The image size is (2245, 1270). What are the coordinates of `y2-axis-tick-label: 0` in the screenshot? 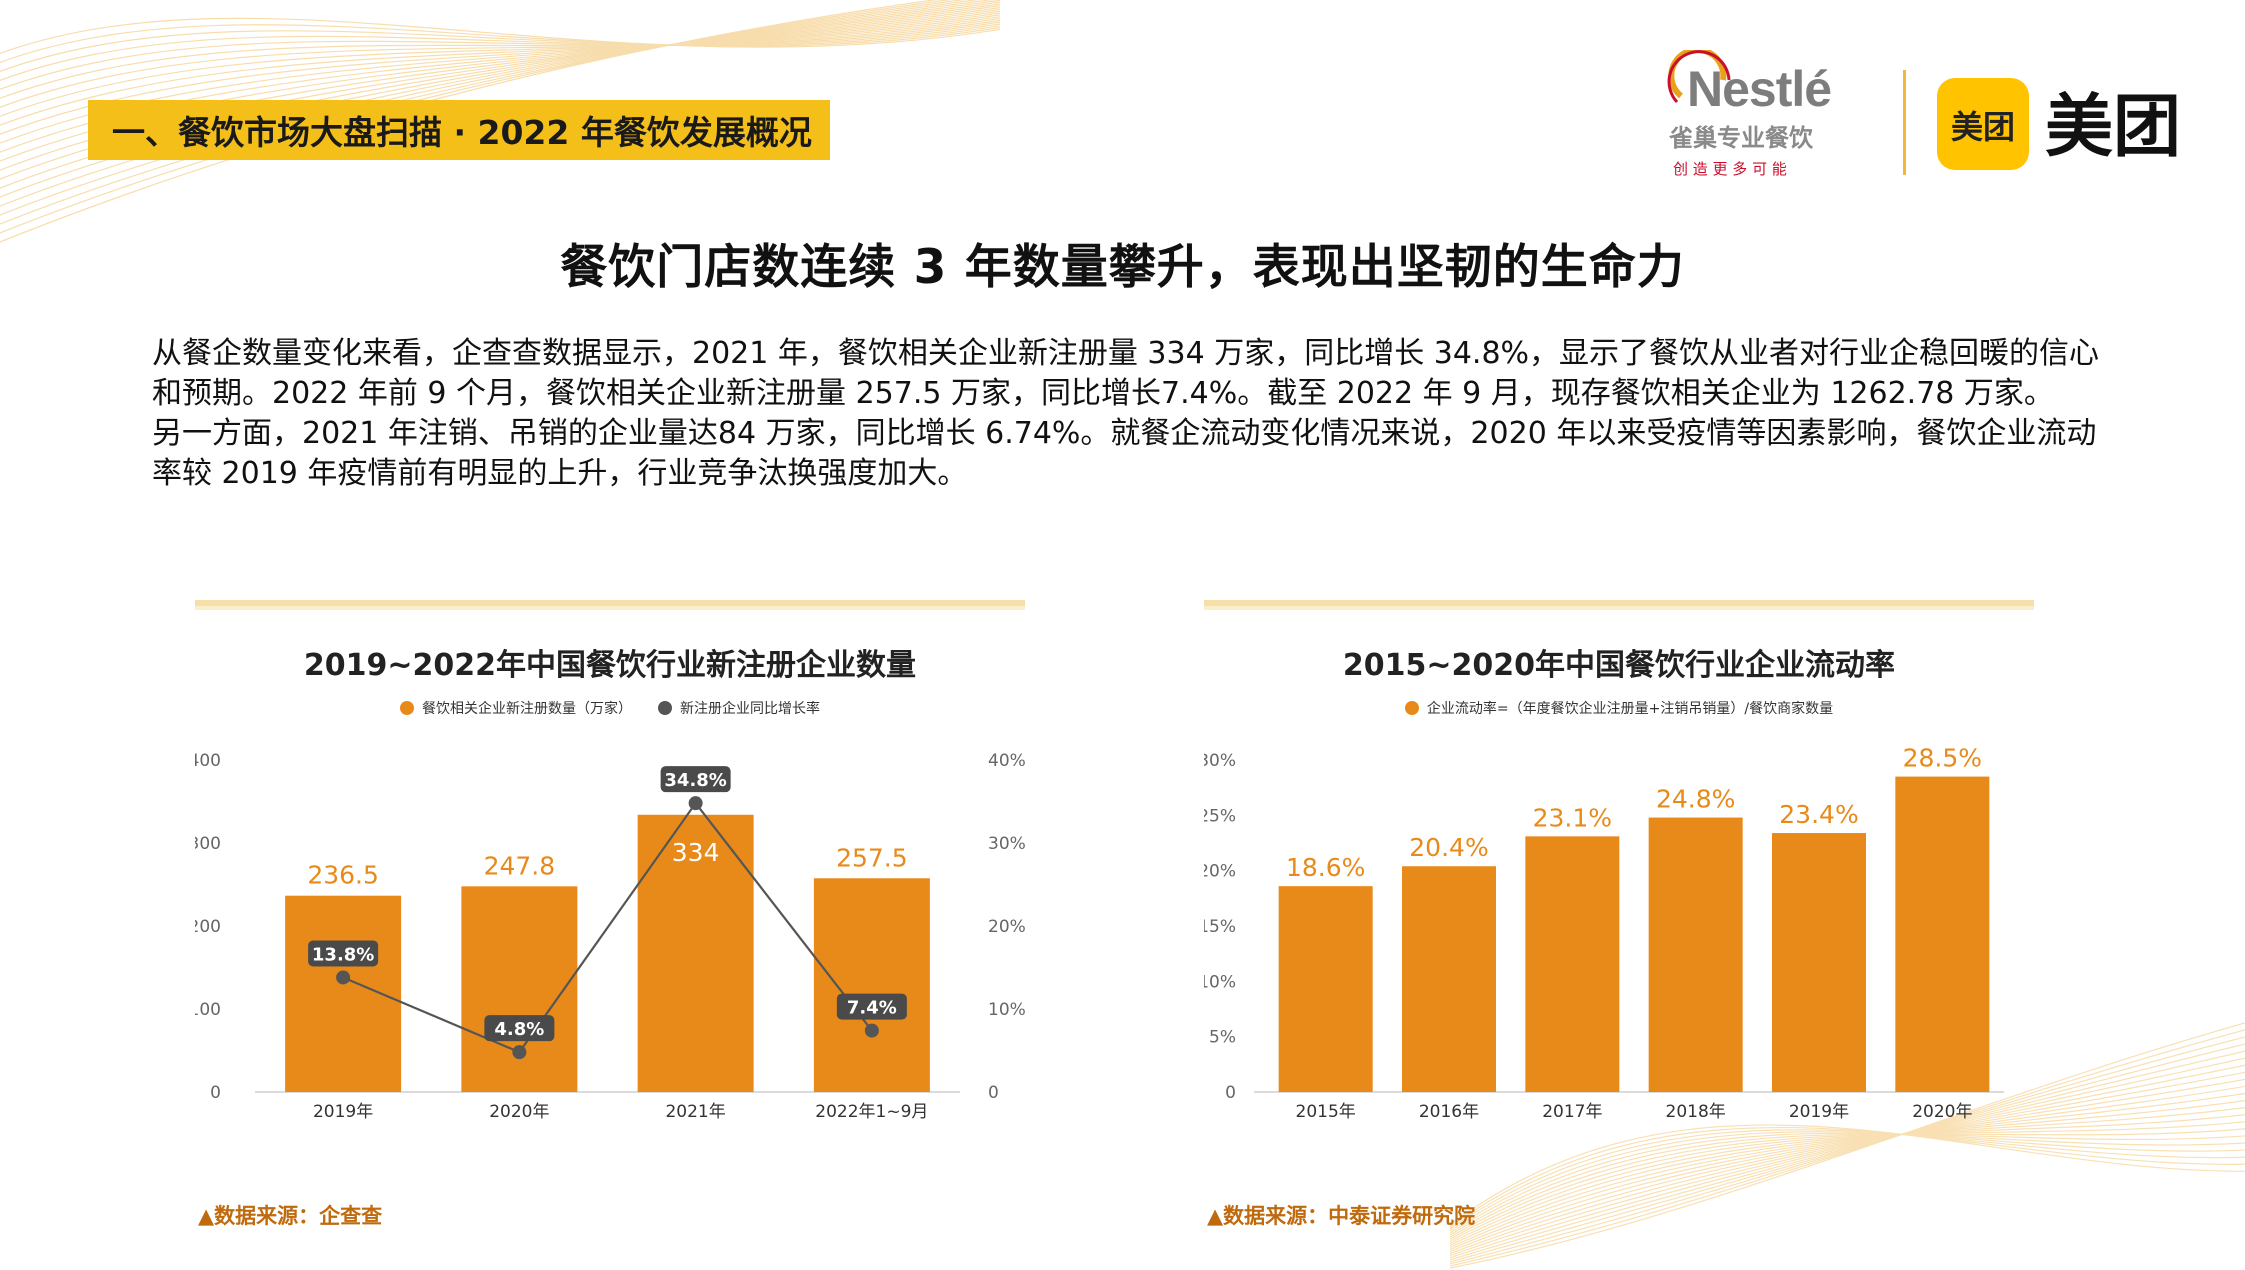 It's located at (993, 1093).